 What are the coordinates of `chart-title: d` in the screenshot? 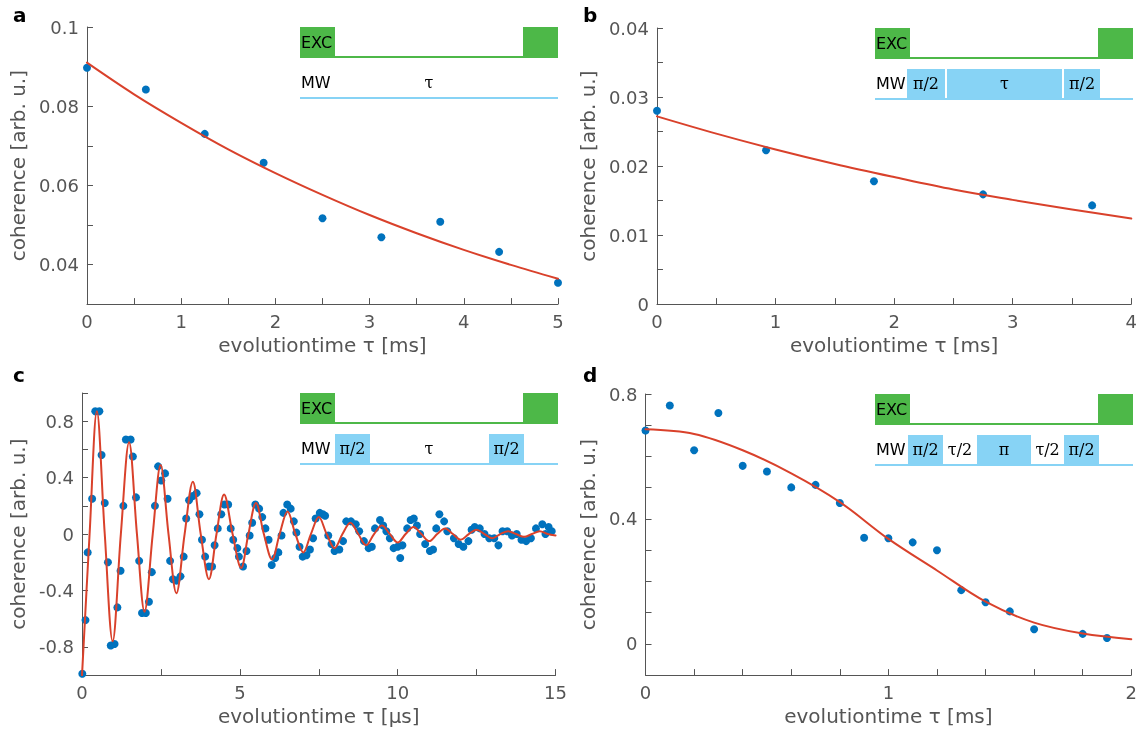 It's located at (590, 375).